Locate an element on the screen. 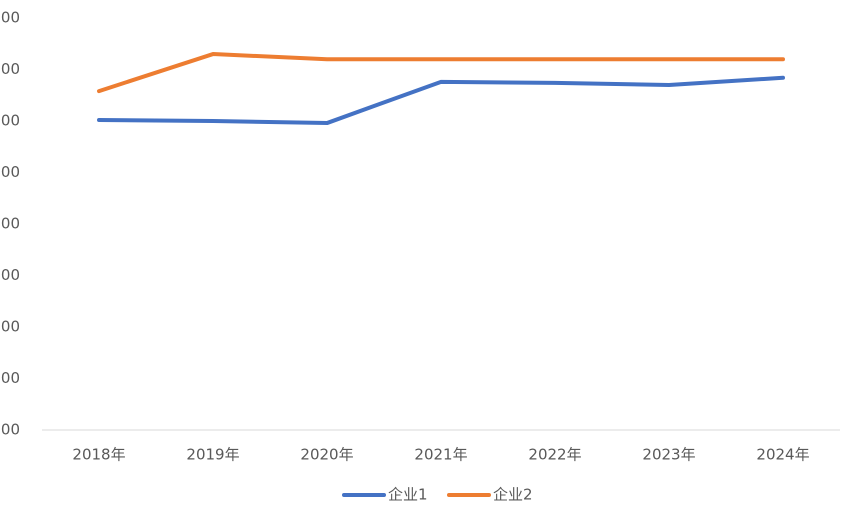 This screenshot has height=519, width=852. x-tick-label: 2022年 is located at coordinates (554, 455).